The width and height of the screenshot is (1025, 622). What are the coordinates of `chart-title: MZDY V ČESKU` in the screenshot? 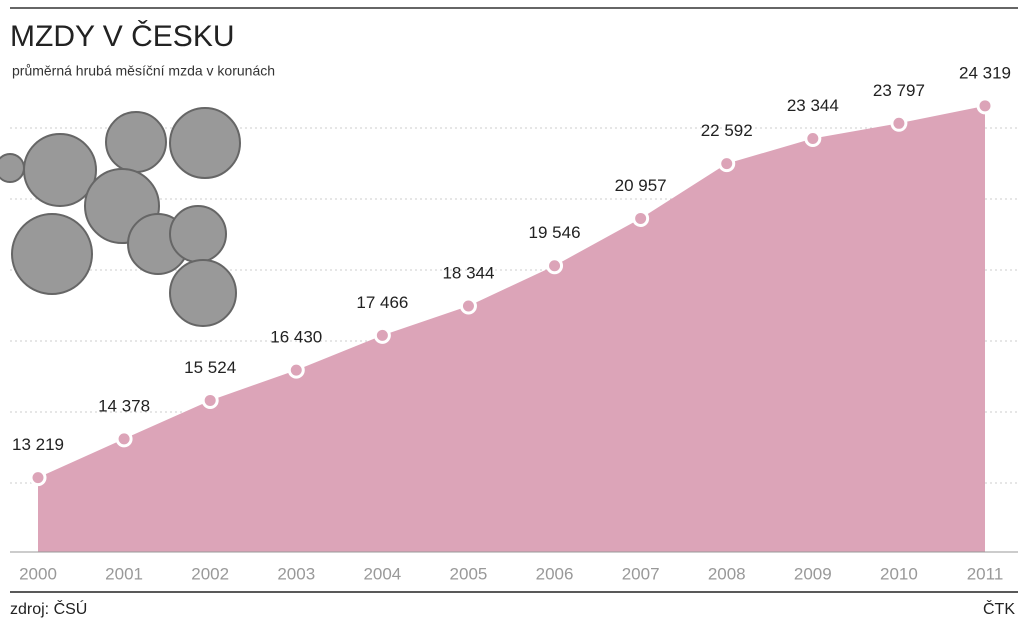 It's located at (122, 36).